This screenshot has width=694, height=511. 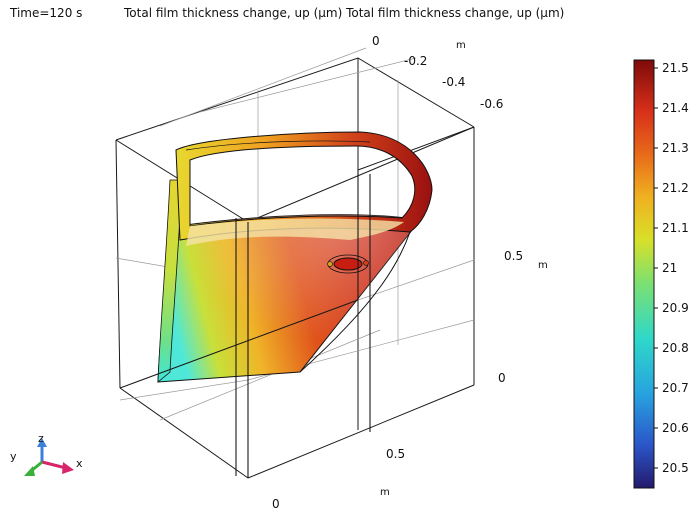 I want to click on top-tick-2: -0.4, so click(x=453, y=82).